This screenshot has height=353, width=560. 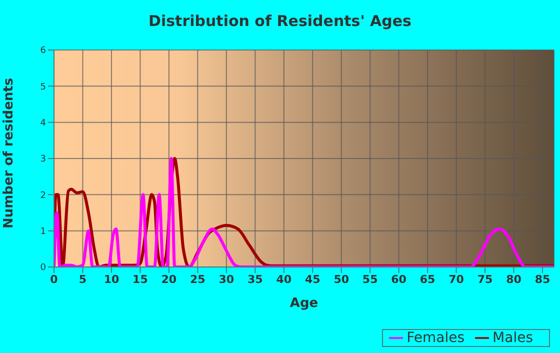 What do you see at coordinates (54, 279) in the screenshot?
I see `x-tick-label: 0` at bounding box center [54, 279].